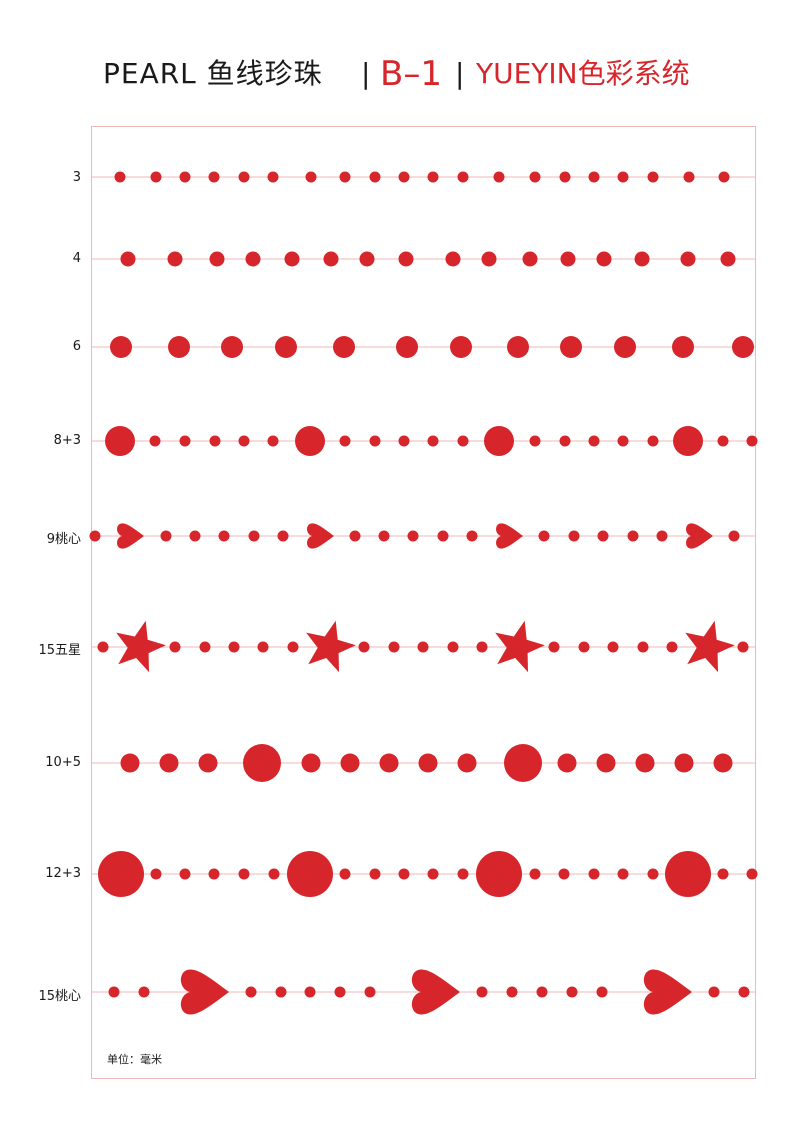 The width and height of the screenshot is (800, 1131). I want to click on title-brand: YUEYIN色彩系统, so click(583, 73).